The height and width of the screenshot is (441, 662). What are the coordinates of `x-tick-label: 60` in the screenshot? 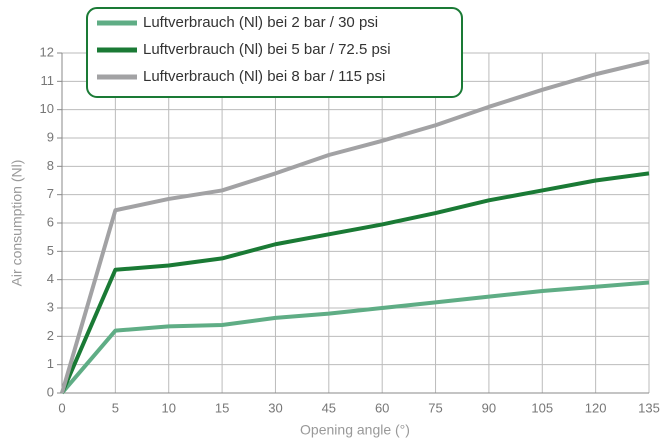 It's located at (382, 407).